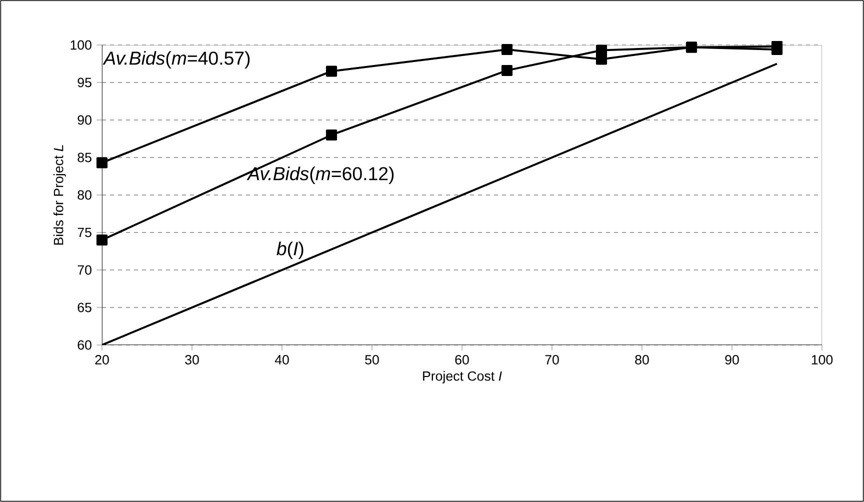  What do you see at coordinates (462, 359) in the screenshot?
I see `x-tick-label: 60` at bounding box center [462, 359].